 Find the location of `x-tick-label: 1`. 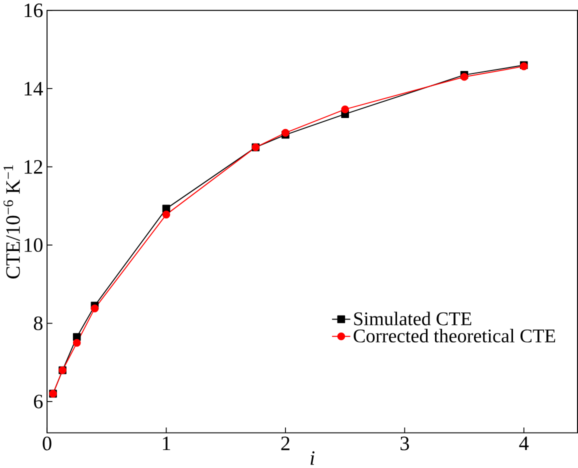

x-tick-label: 1 is located at coordinates (166, 443).